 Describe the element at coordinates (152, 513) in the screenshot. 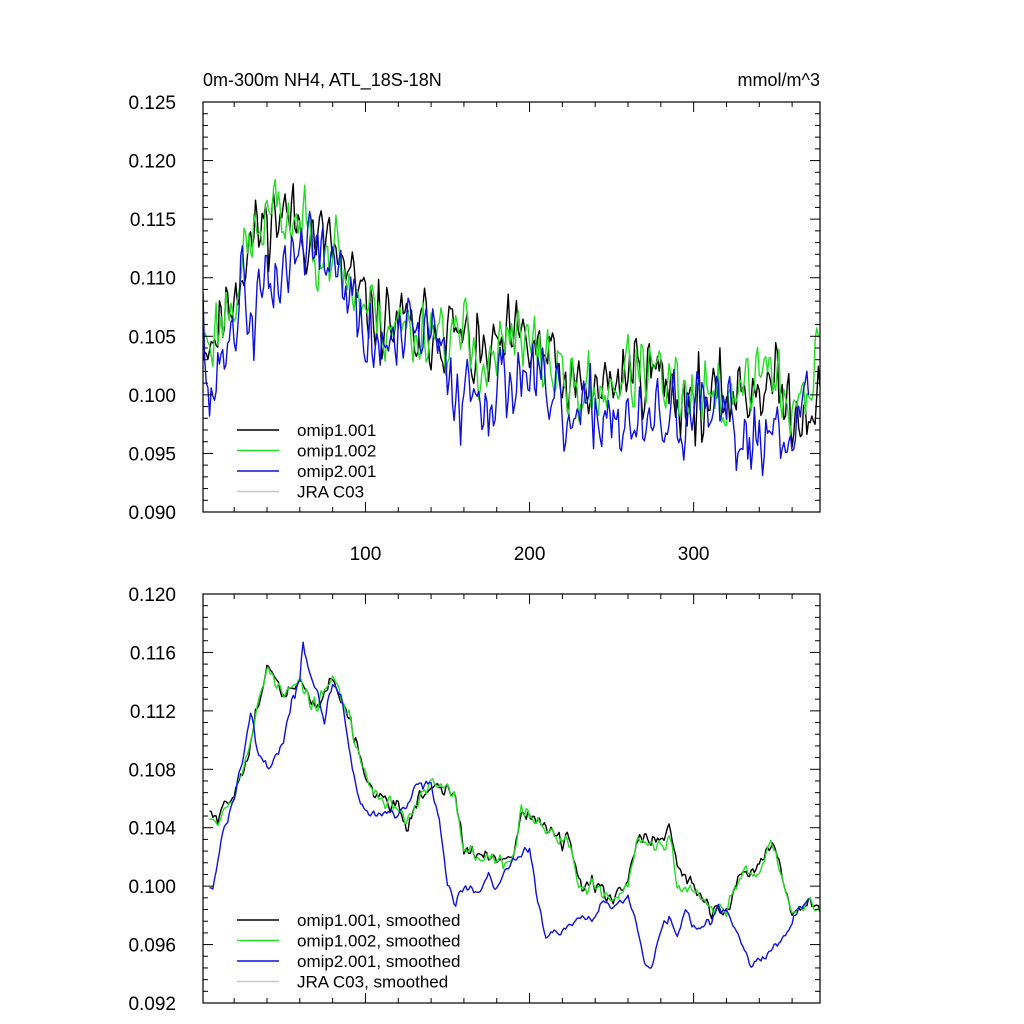

I see `y-tick-label: 0.090` at that location.